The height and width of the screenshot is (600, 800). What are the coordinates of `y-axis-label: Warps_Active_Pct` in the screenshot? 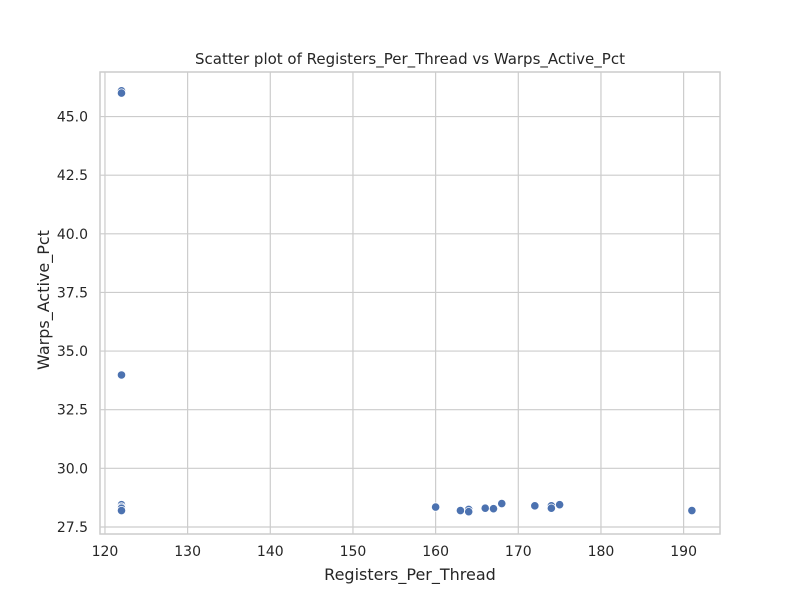 It's located at (44, 300).